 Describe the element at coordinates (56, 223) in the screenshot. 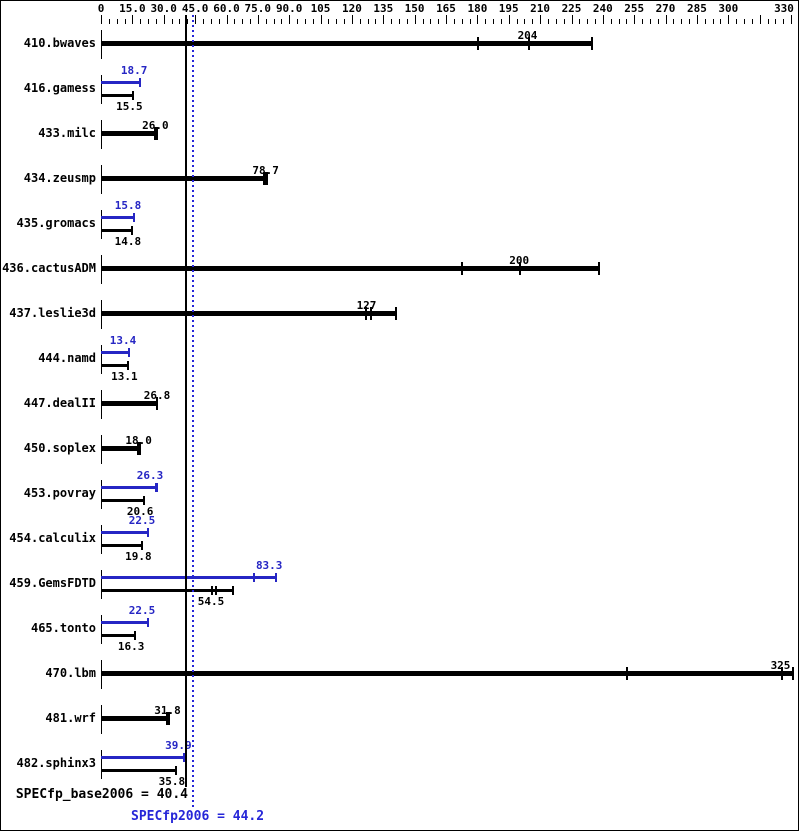

I see `benchmark-label: 435.gromacs` at that location.